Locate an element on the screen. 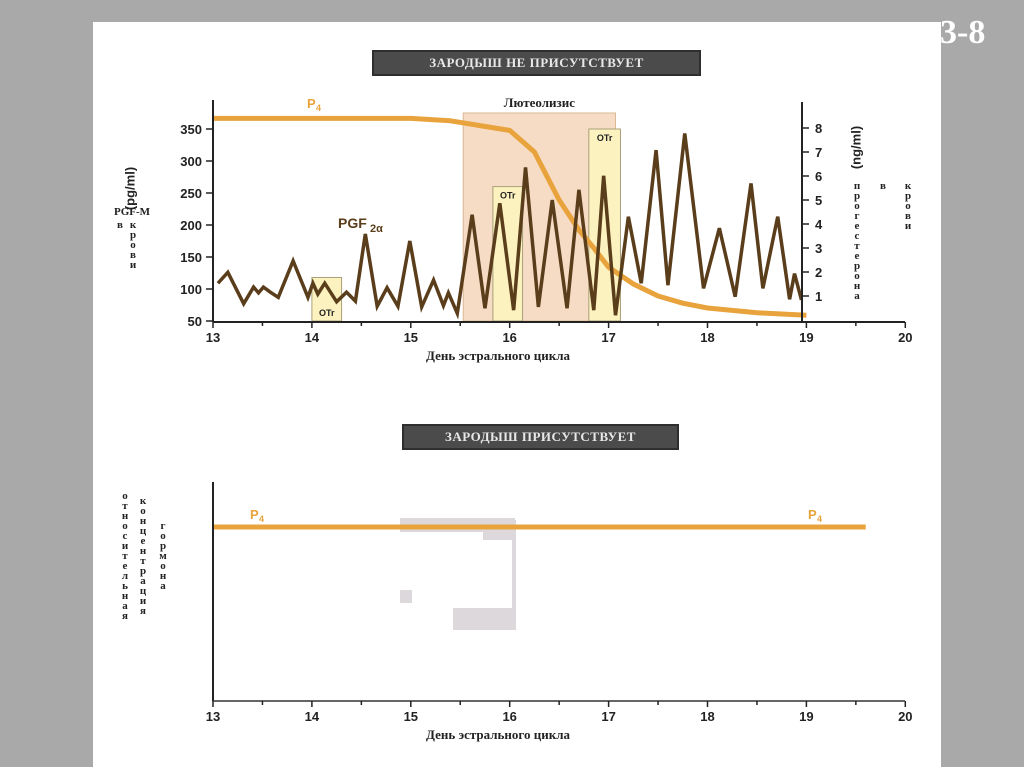 The width and height of the screenshot is (1024, 767). y-right-sub2: крови is located at coordinates (908, 205).